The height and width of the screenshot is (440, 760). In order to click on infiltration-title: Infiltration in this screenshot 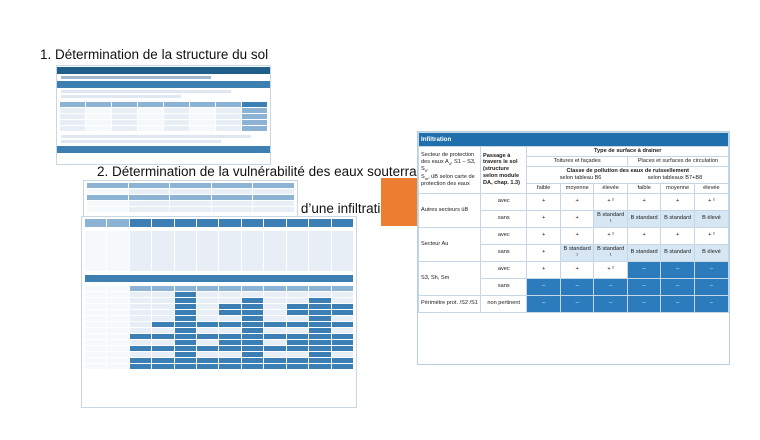, I will do `click(573, 139)`.